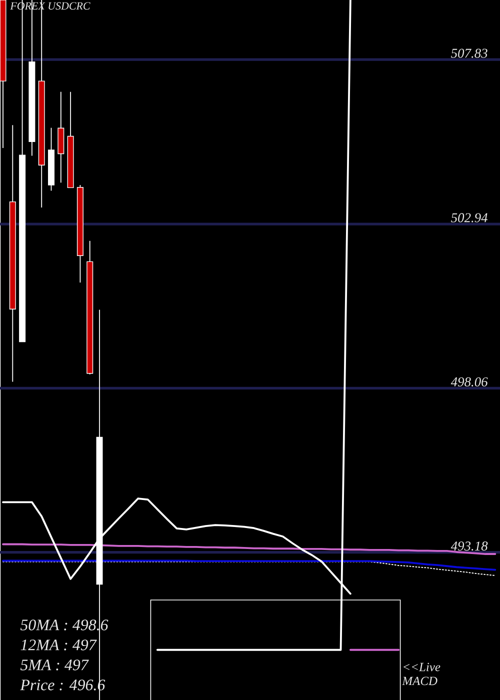 Image resolution: width=500 pixels, height=700 pixels. Describe the element at coordinates (469, 53) in the screenshot. I see `y-tick-label: 507.83` at that location.